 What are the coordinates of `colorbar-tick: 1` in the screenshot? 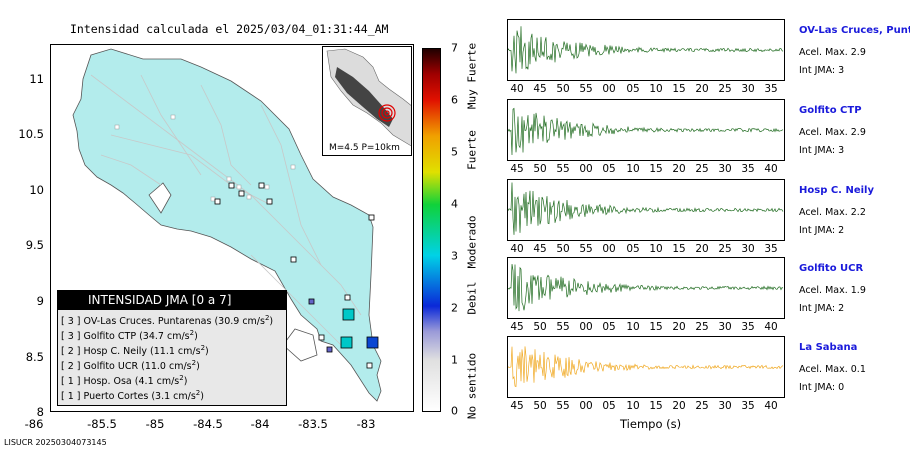 It's located at (454, 360).